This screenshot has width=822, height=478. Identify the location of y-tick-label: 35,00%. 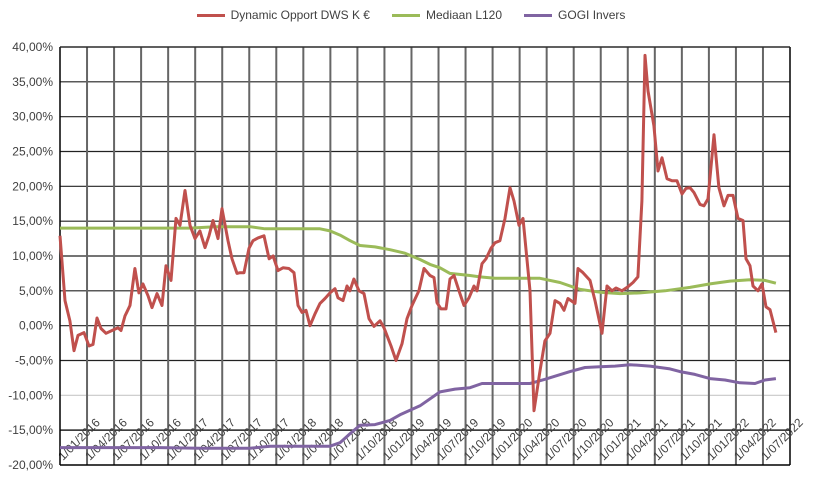
(32, 82).